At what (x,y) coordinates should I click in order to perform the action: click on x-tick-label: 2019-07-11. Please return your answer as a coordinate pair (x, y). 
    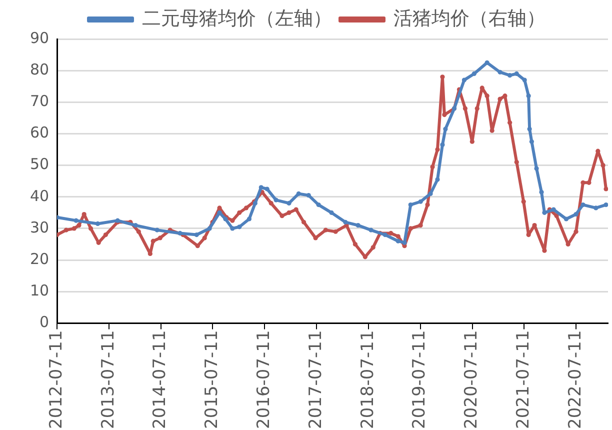
    Looking at the image, I should click on (420, 379).